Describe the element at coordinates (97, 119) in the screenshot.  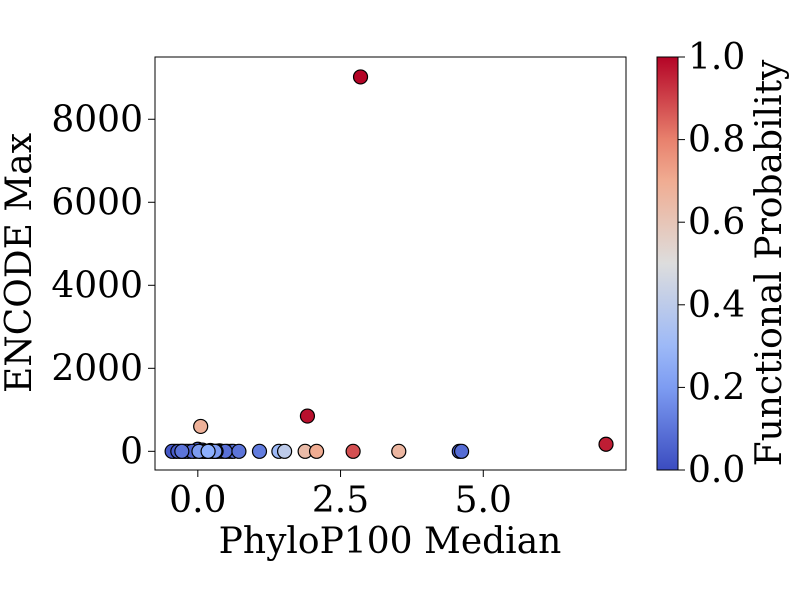
I see `y-tick-label: 8000` at that location.